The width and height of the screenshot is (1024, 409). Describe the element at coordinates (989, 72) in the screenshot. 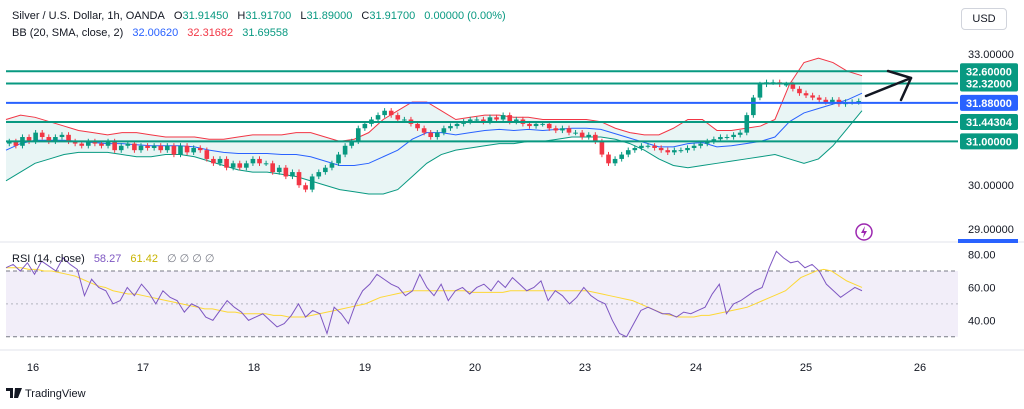

I see `level-tag-text: 32.60000` at that location.